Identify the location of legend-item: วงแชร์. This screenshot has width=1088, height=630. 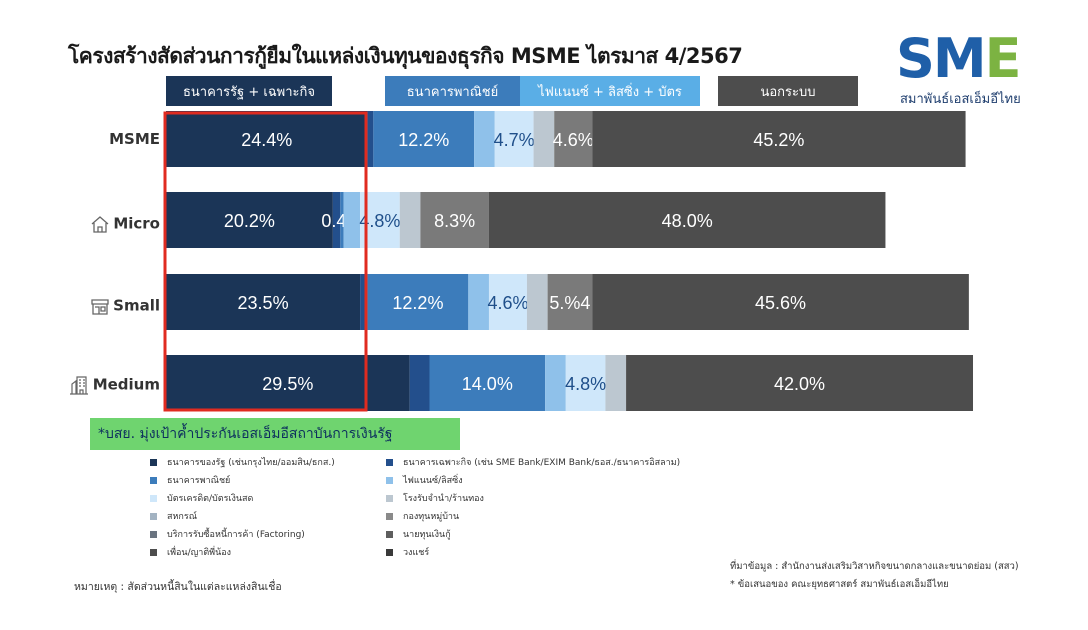
(407, 552).